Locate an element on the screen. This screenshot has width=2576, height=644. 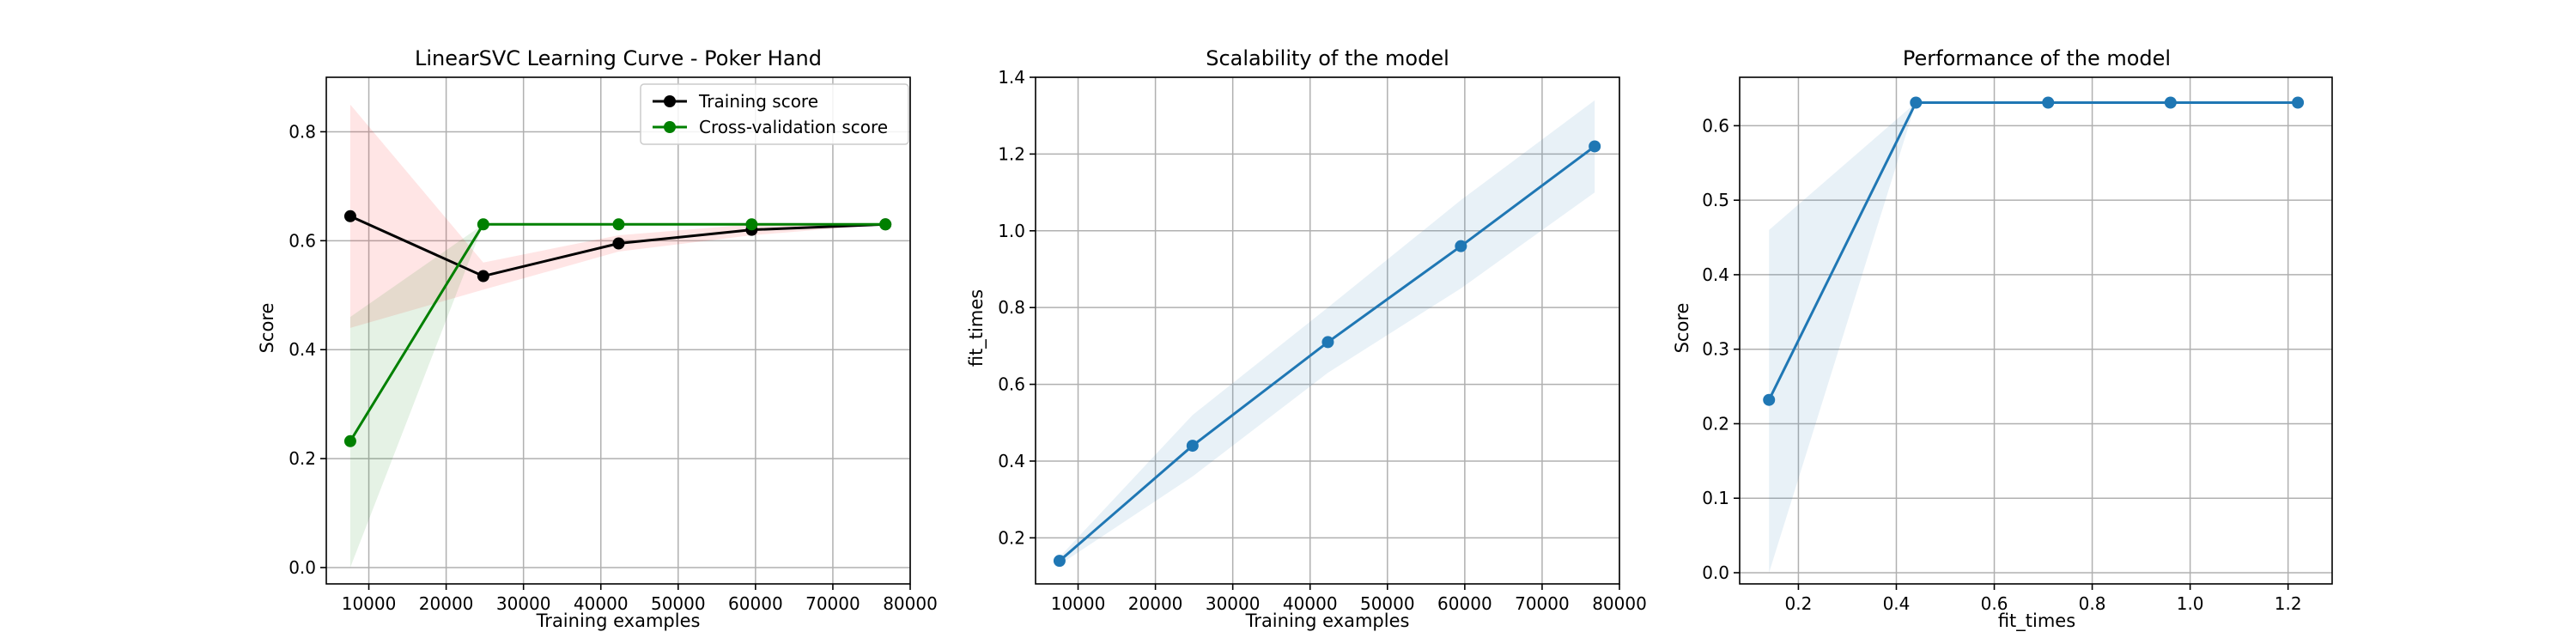
legend-marker-cv is located at coordinates (670, 127).